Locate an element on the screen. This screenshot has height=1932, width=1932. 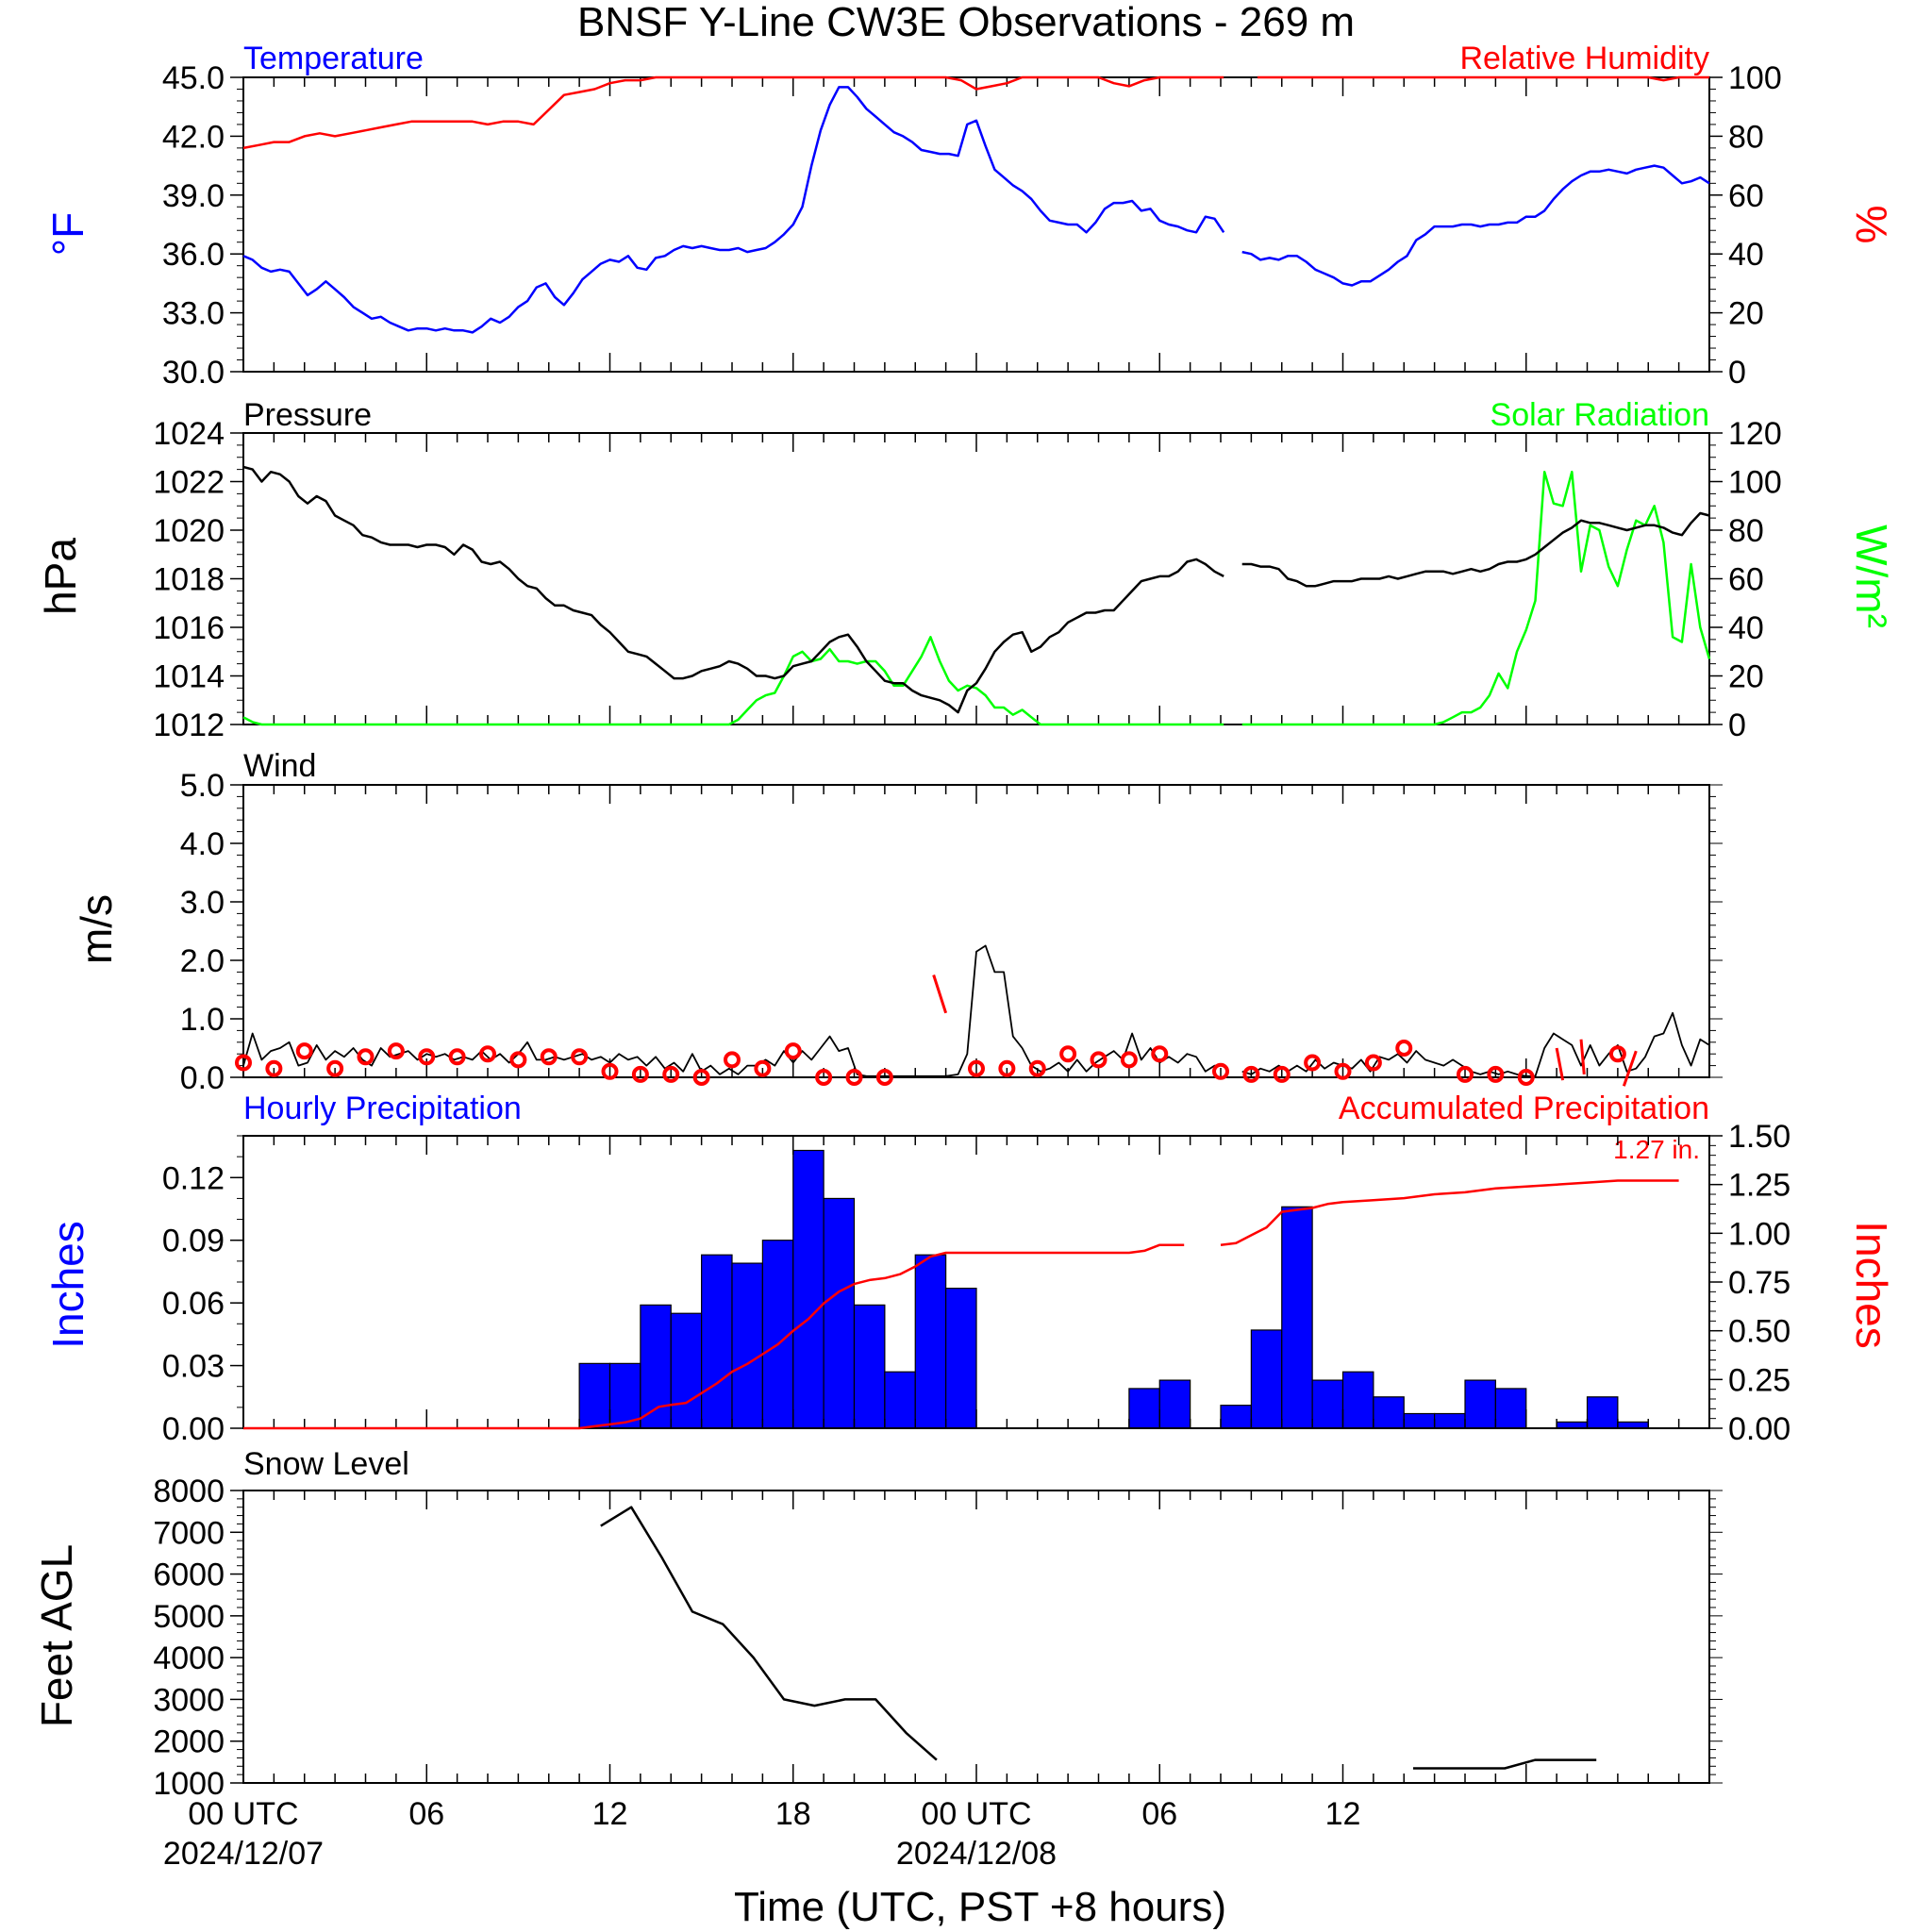
left-tick-label: 1016 is located at coordinates (189, 628).